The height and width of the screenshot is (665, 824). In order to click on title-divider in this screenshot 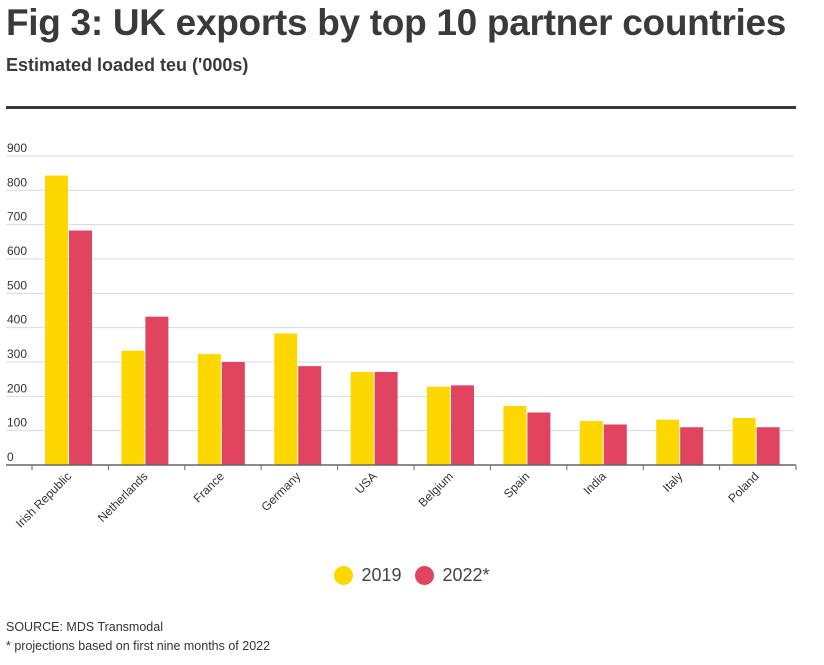, I will do `click(401, 107)`.